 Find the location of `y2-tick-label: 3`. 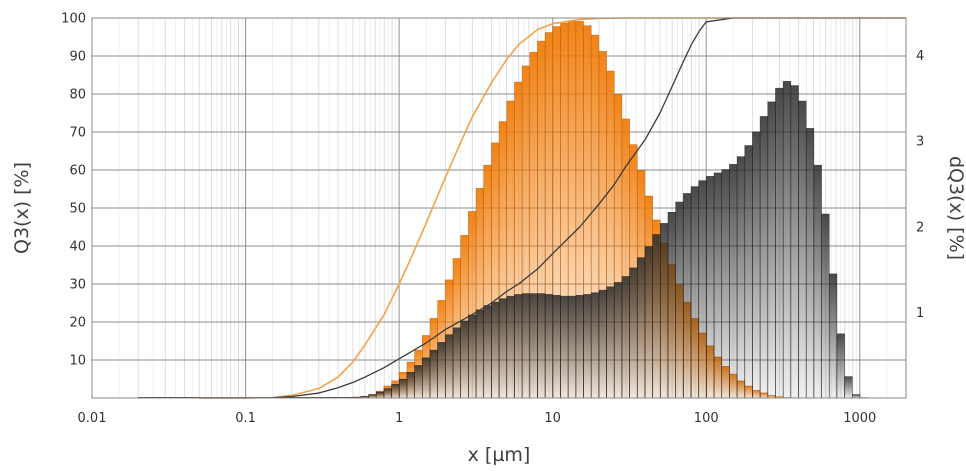

y2-tick-label: 3 is located at coordinates (920, 142).